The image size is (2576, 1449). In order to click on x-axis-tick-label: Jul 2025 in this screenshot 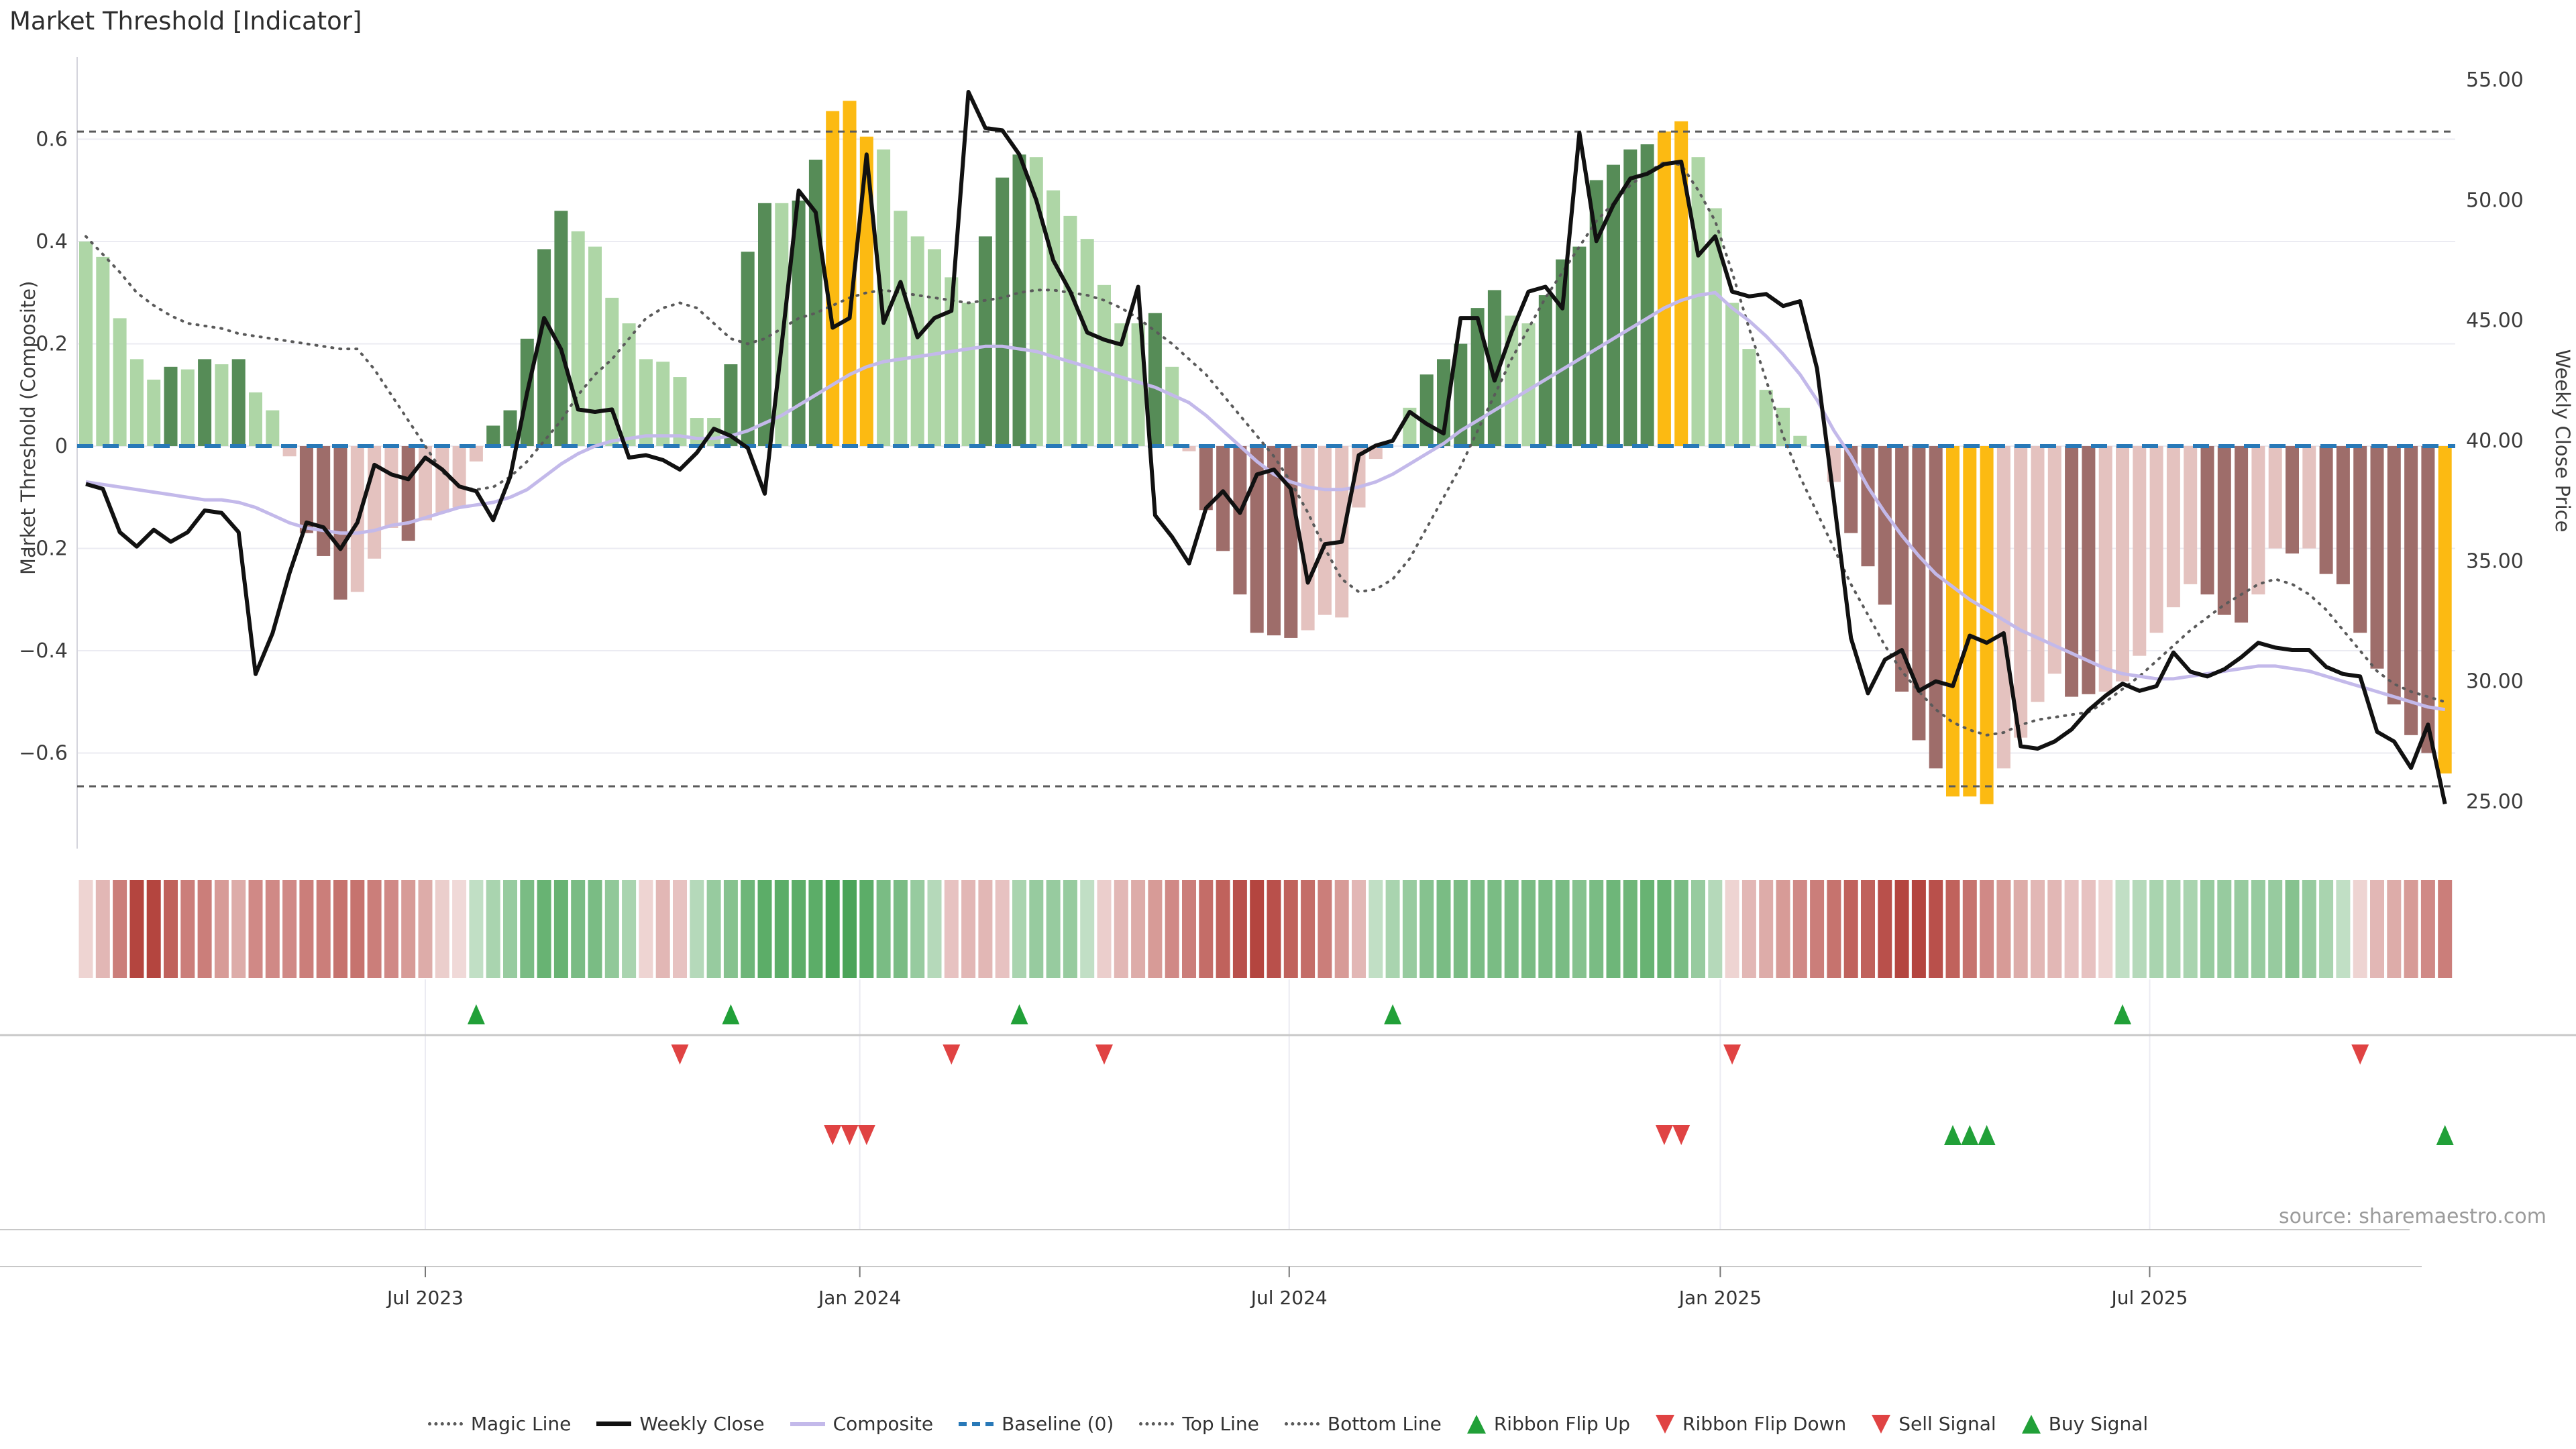, I will do `click(2149, 1298)`.